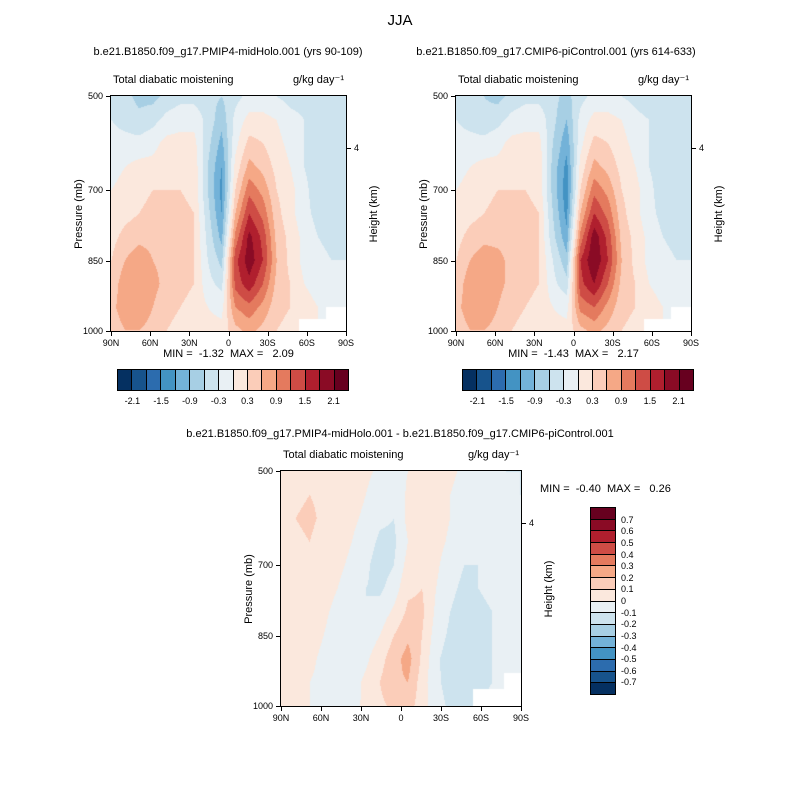  I want to click on colorbar-label: 0.1, so click(627, 589).